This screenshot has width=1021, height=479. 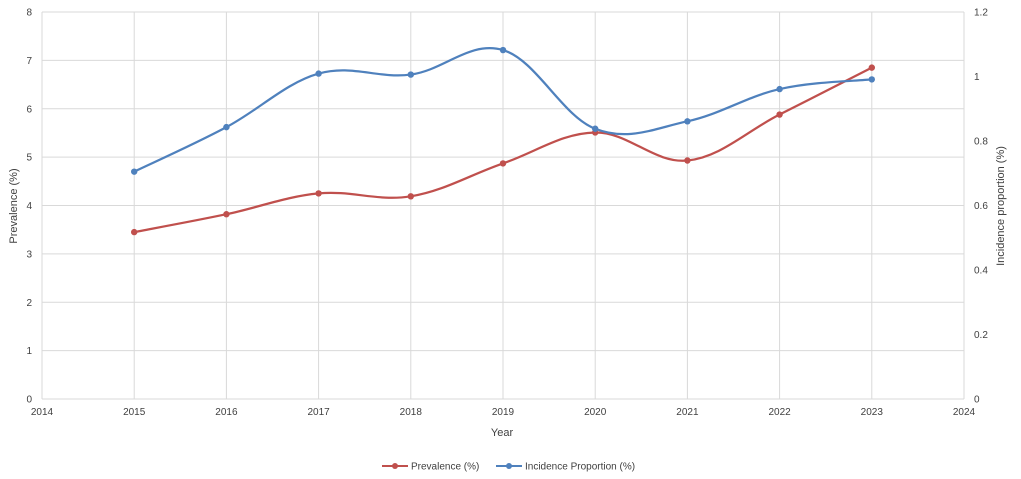 I want to click on legend-item-incidence: Incidence Proportion (%), so click(x=565, y=467).